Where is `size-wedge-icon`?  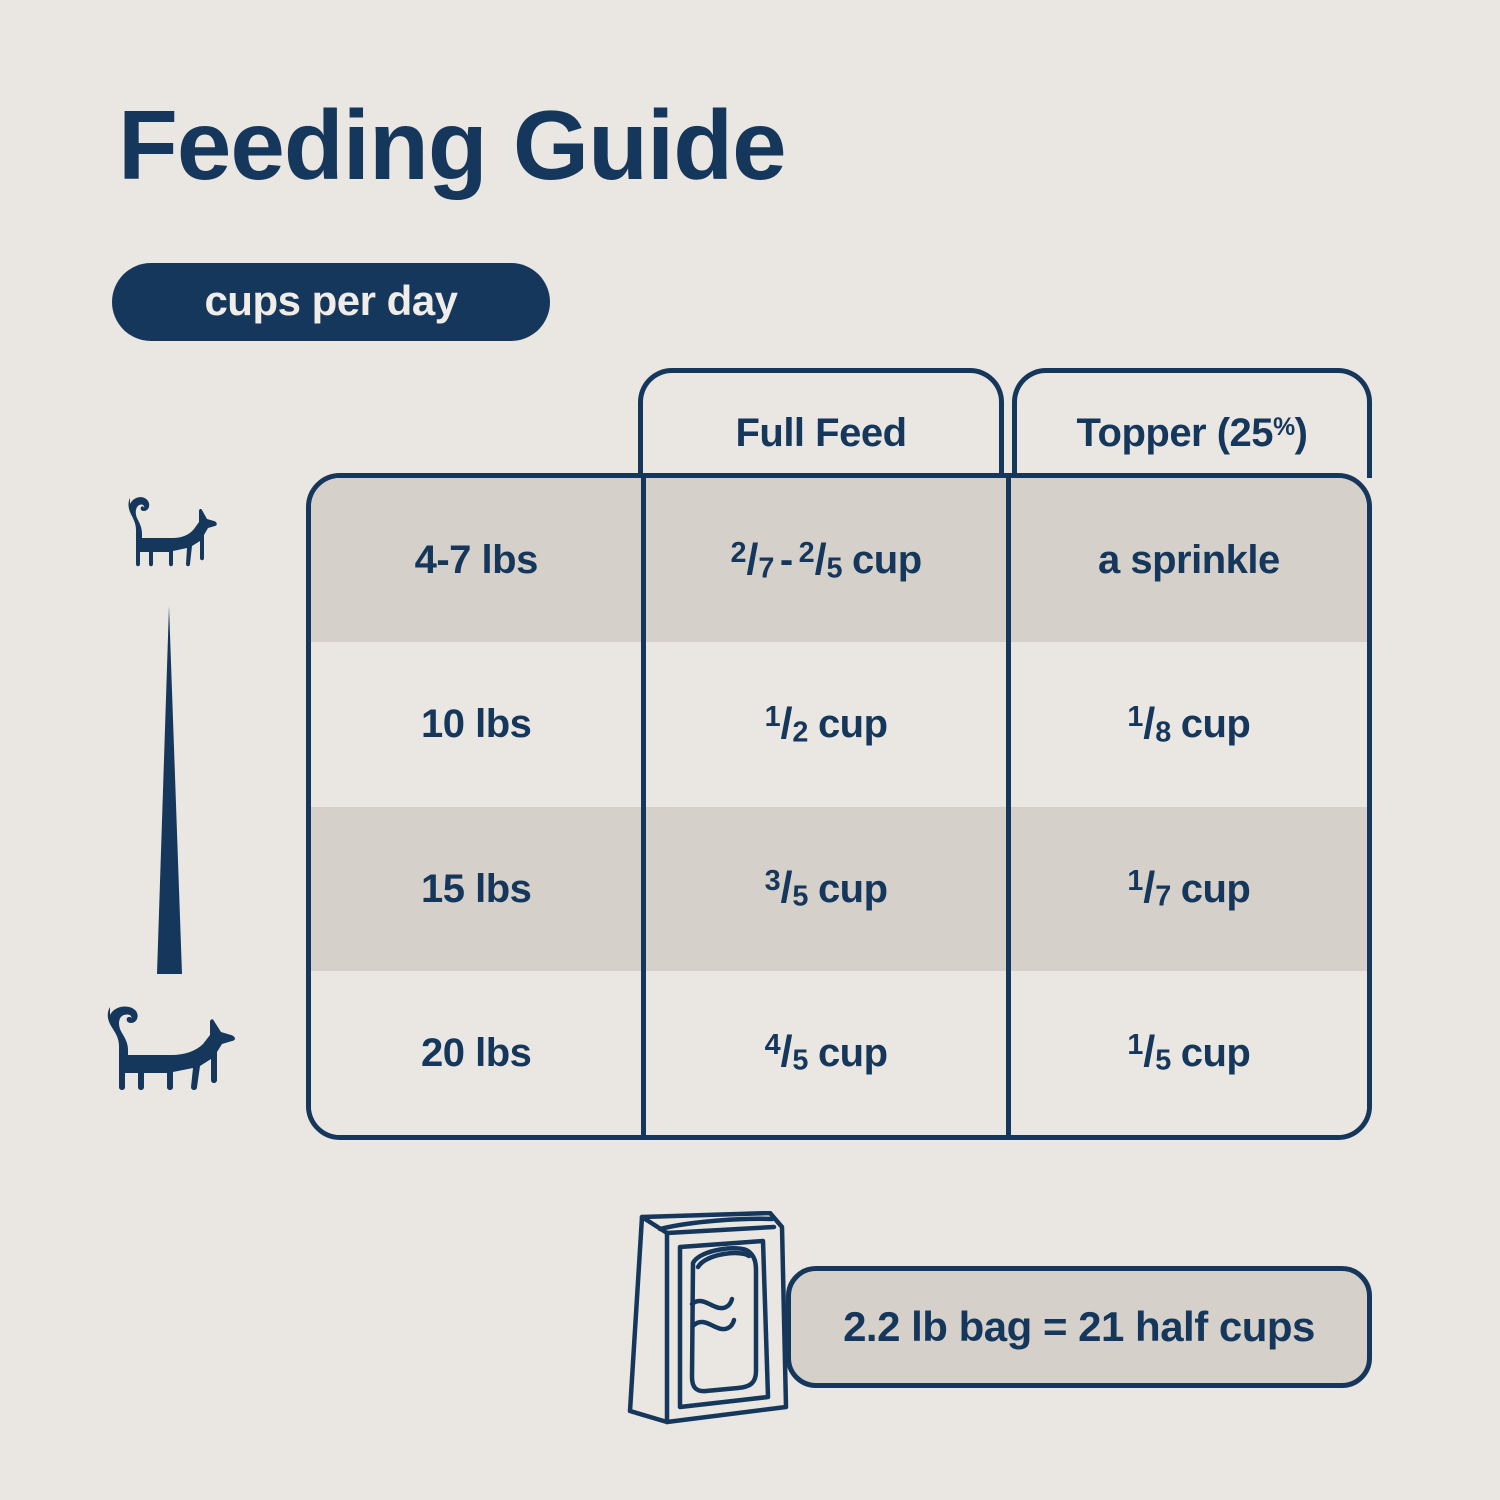
size-wedge-icon is located at coordinates (170, 790).